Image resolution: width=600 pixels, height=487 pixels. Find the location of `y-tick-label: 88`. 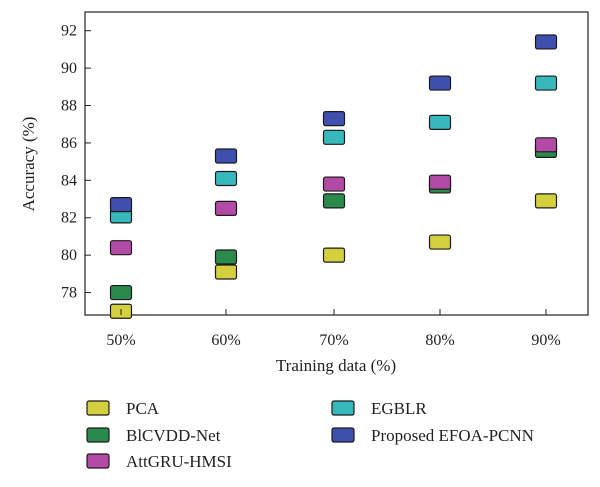

y-tick-label: 88 is located at coordinates (69, 106).